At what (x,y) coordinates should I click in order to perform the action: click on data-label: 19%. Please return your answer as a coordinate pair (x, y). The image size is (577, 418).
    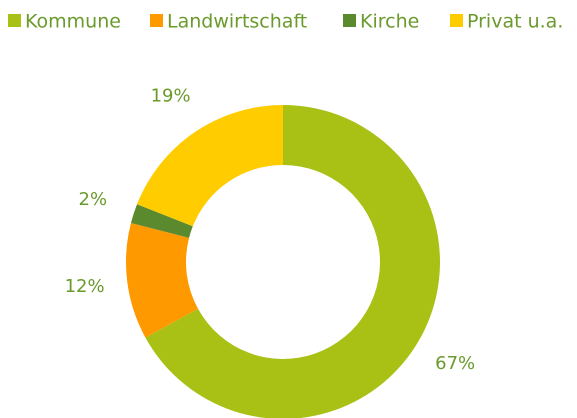
    Looking at the image, I should click on (171, 96).